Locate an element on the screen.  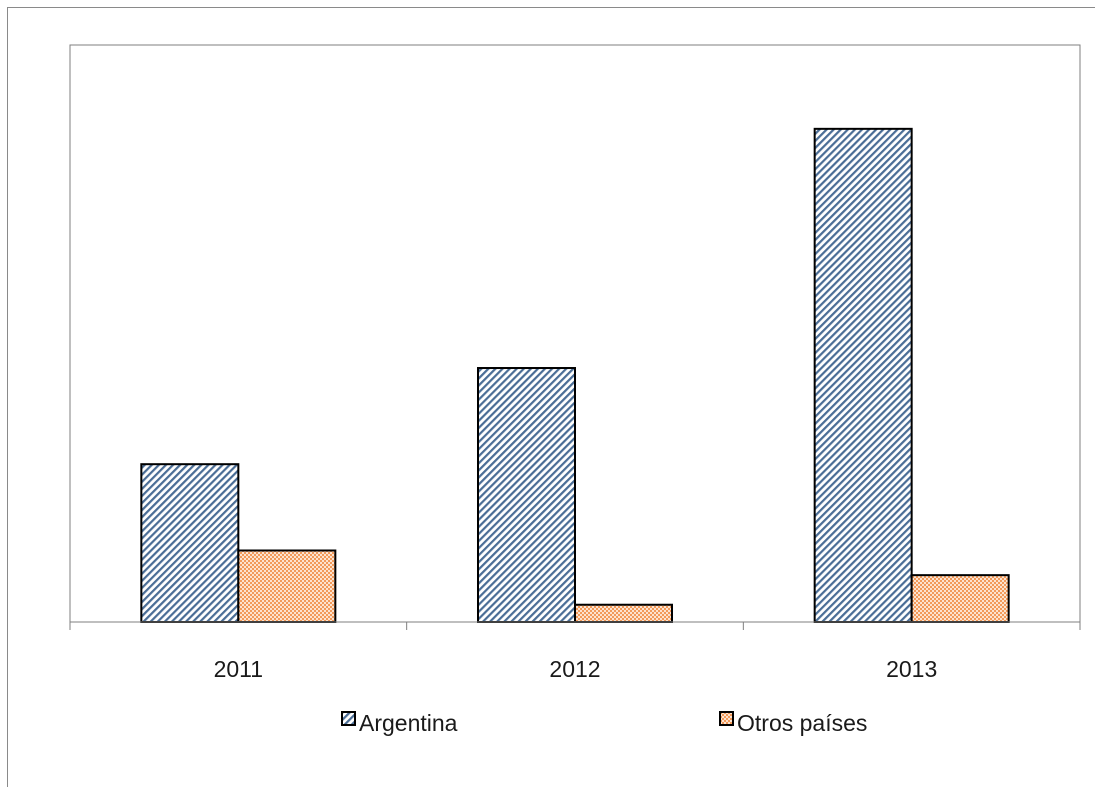
legend: Argentina Otros países is located at coordinates (604, 723).